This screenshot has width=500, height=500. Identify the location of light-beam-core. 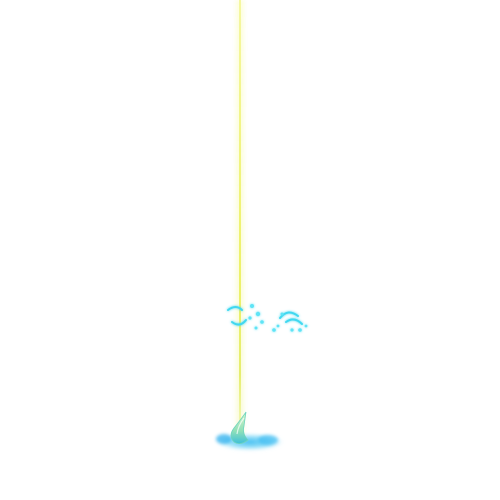
(240, 220).